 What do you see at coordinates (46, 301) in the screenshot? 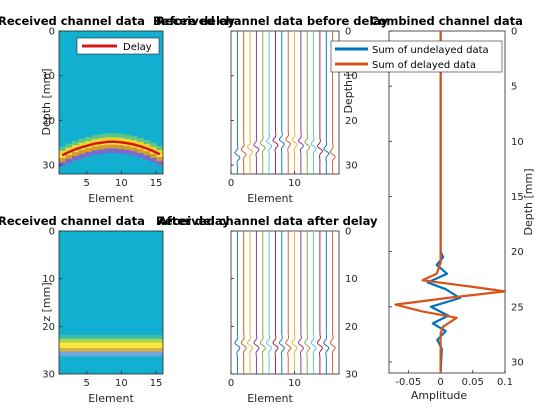
I see `y-axis-label: z [mm]` at bounding box center [46, 301].